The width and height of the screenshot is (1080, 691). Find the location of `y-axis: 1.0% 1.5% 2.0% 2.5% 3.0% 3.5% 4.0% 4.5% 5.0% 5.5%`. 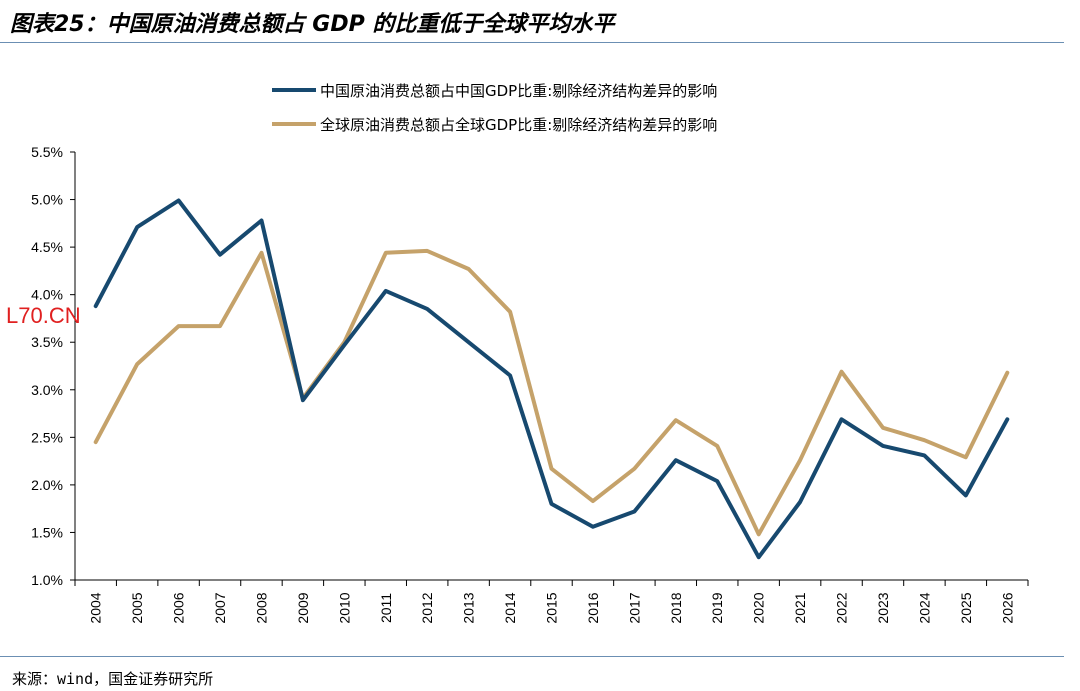

y-axis: 1.0% 1.5% 2.0% 2.5% 3.0% 3.5% 4.0% 4.5% 5.0% 5.5% is located at coordinates (53, 366).